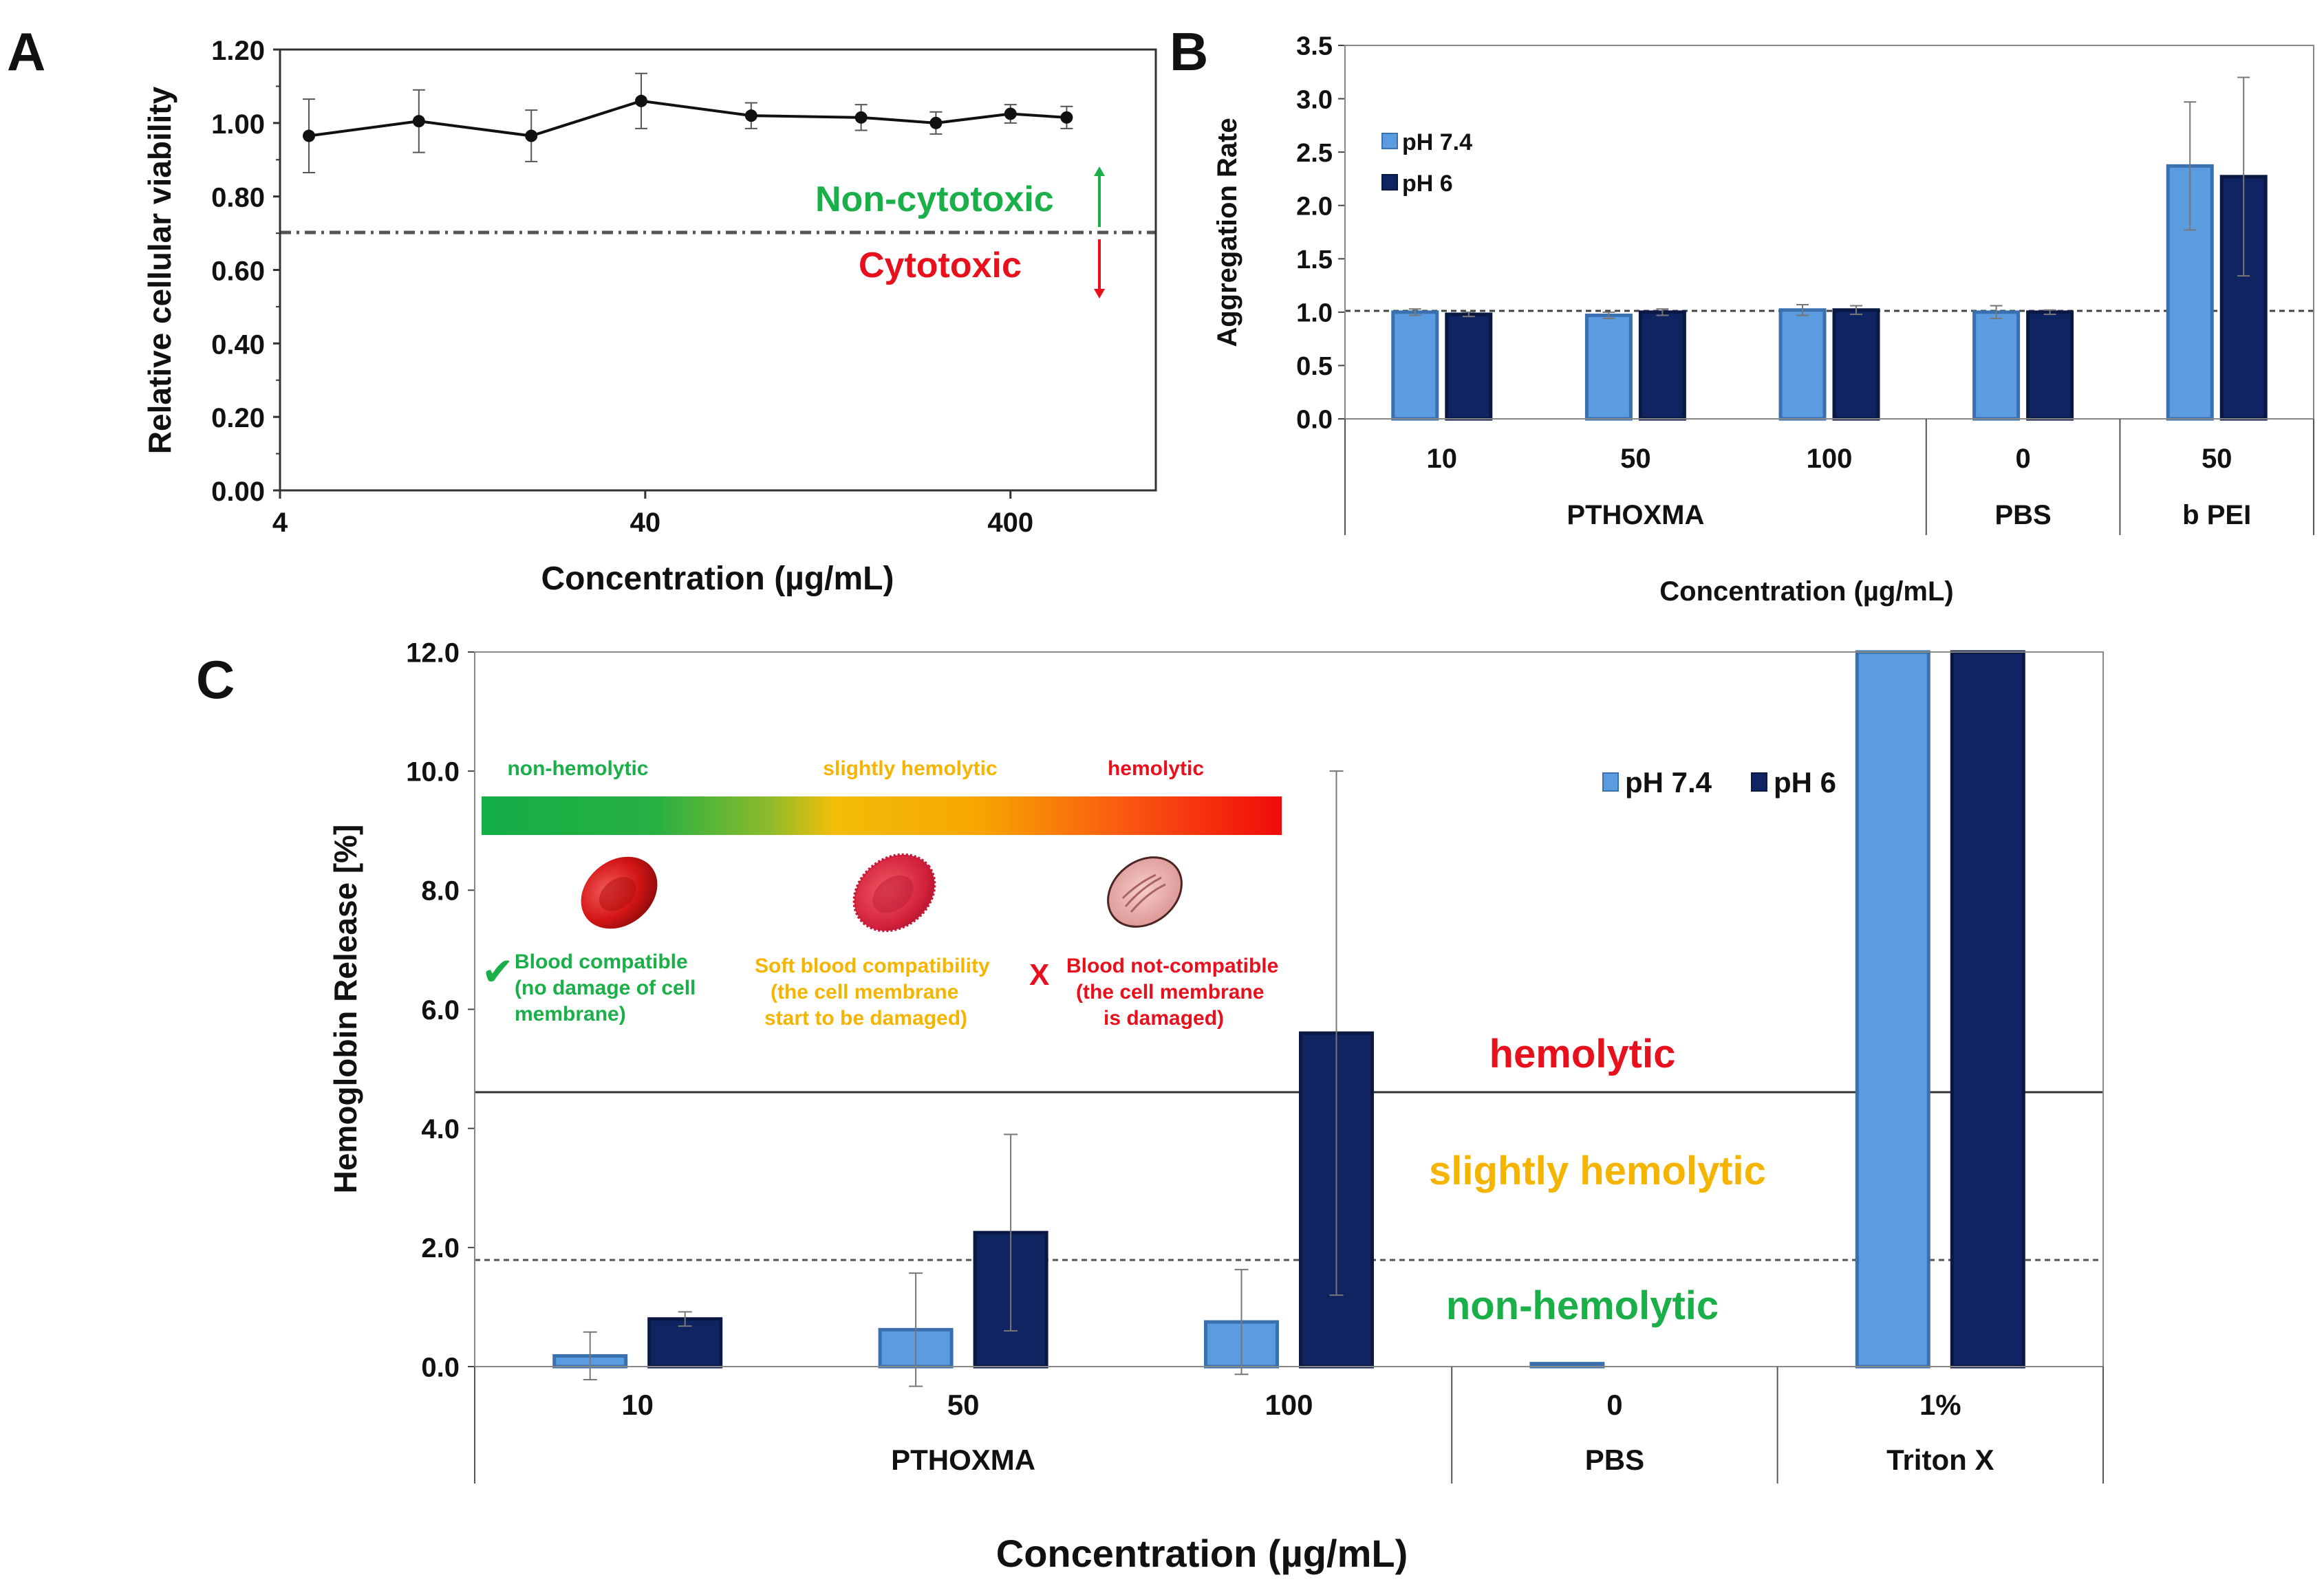  What do you see at coordinates (440, 1129) in the screenshot?
I see `y-tick-label: 4.0` at bounding box center [440, 1129].